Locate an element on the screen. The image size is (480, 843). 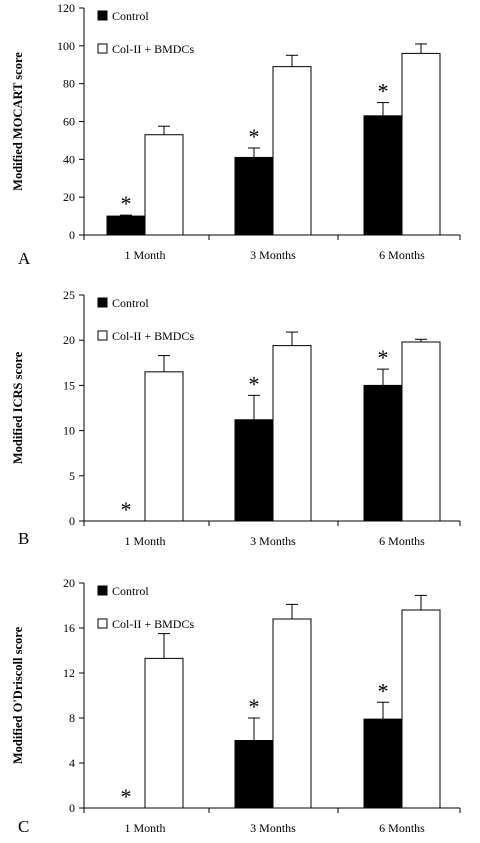
y-axis-label: Modified ICRS score is located at coordinates (18, 407).